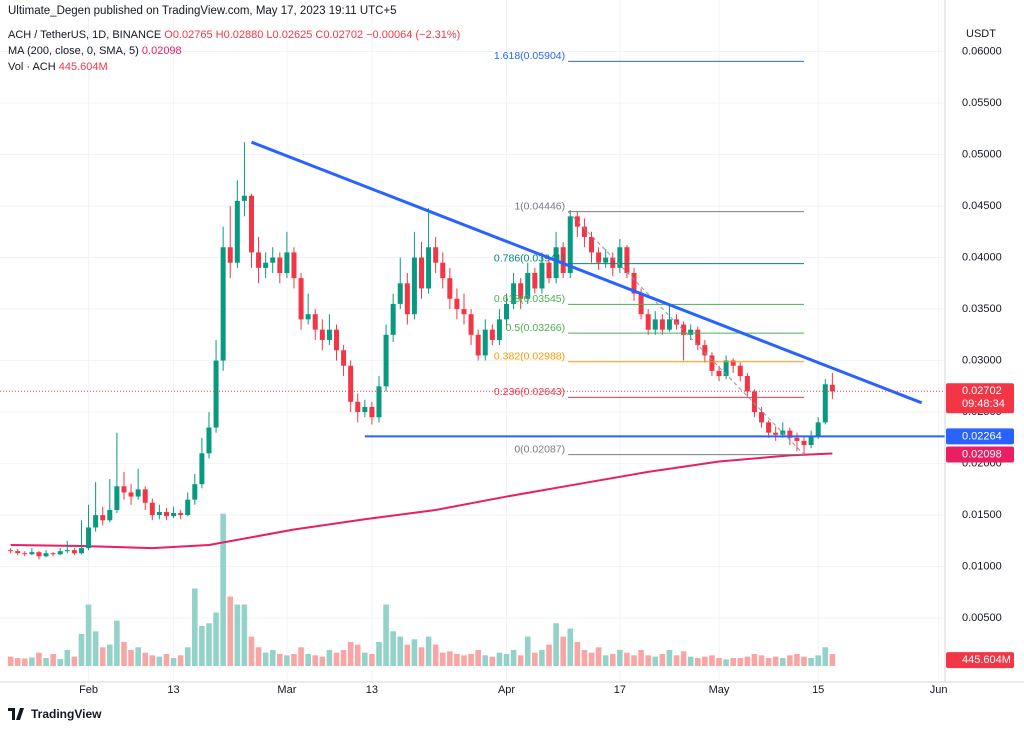 Image resolution: width=1024 pixels, height=730 pixels. I want to click on fib-label: 1.618(0.05904), so click(529, 56).